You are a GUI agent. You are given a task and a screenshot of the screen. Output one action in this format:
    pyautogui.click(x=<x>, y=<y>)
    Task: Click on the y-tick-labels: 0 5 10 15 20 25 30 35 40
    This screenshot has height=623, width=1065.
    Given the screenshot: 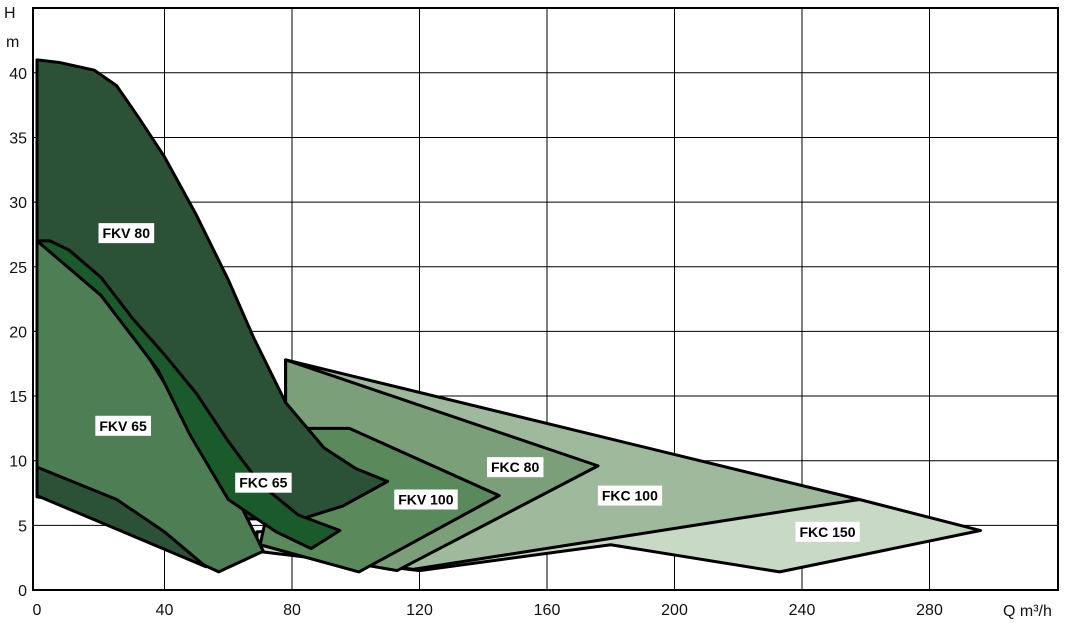 What is the action you would take?
    pyautogui.click(x=18, y=333)
    